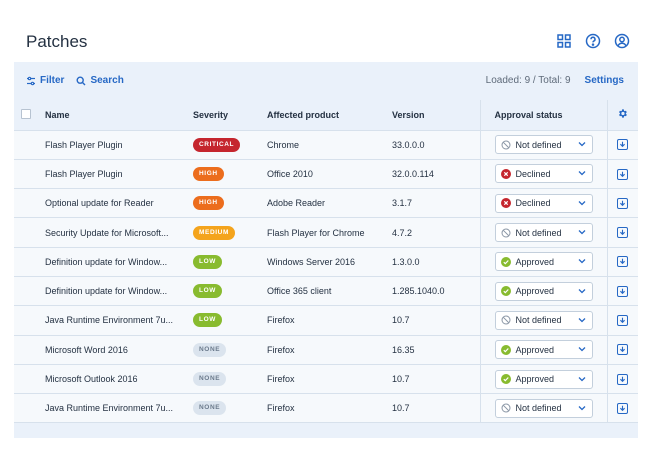 This screenshot has height=456, width=654. What do you see at coordinates (329, 145) in the screenshot?
I see `affected-product: Chrome` at bounding box center [329, 145].